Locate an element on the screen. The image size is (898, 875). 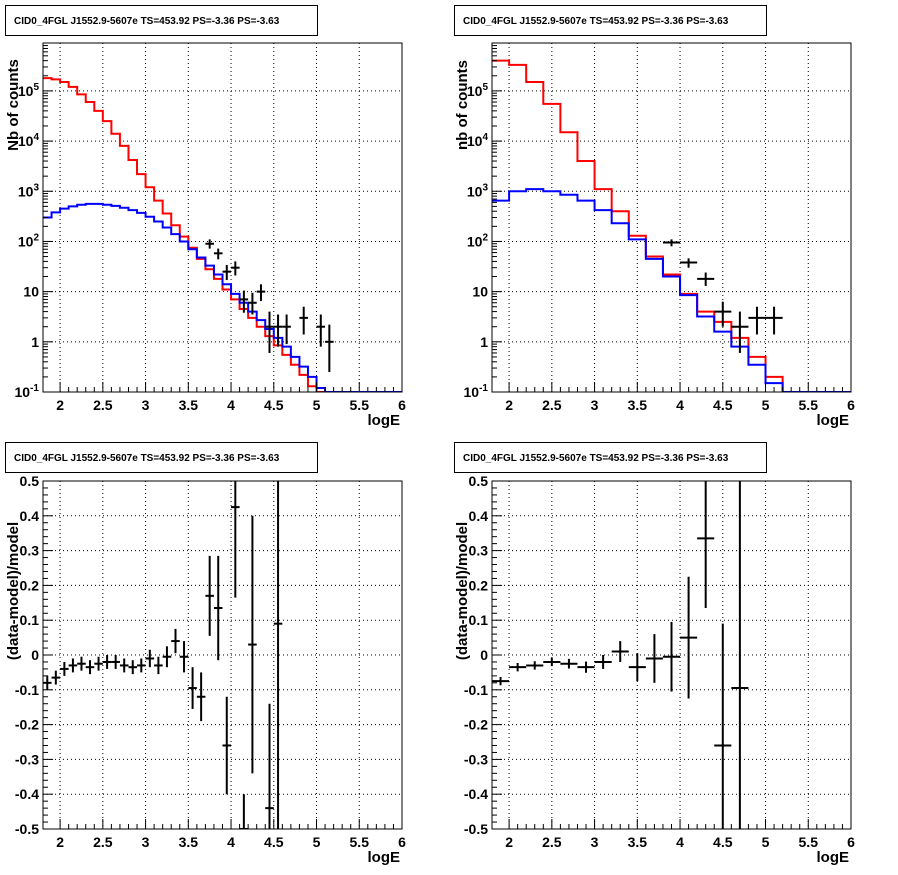
y-tick-label: -0.3 is located at coordinates (27, 759).